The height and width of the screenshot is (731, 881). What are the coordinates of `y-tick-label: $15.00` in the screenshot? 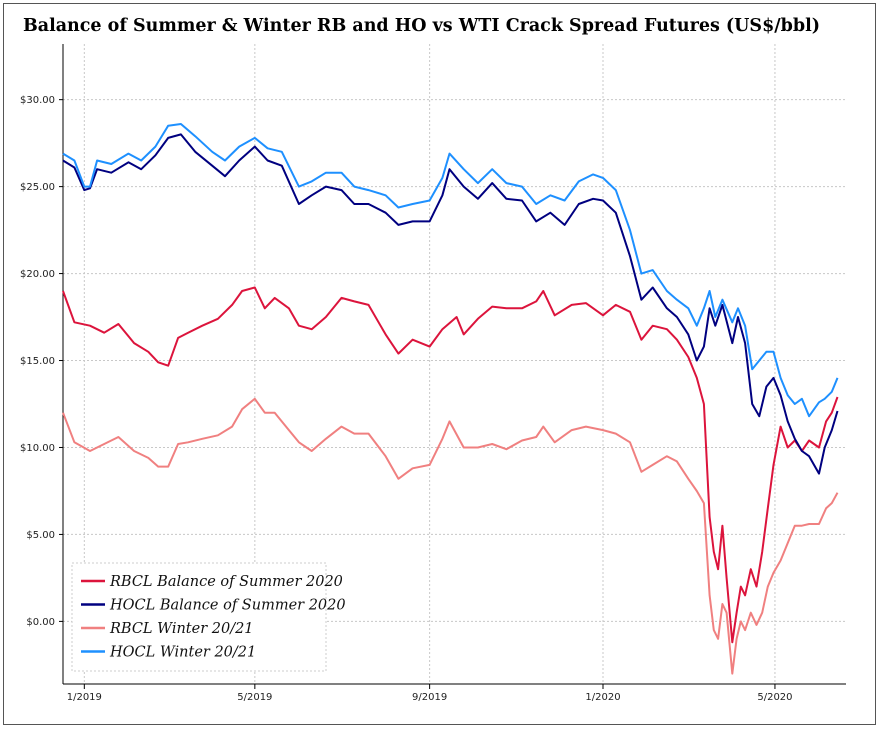 It's located at (37, 361).